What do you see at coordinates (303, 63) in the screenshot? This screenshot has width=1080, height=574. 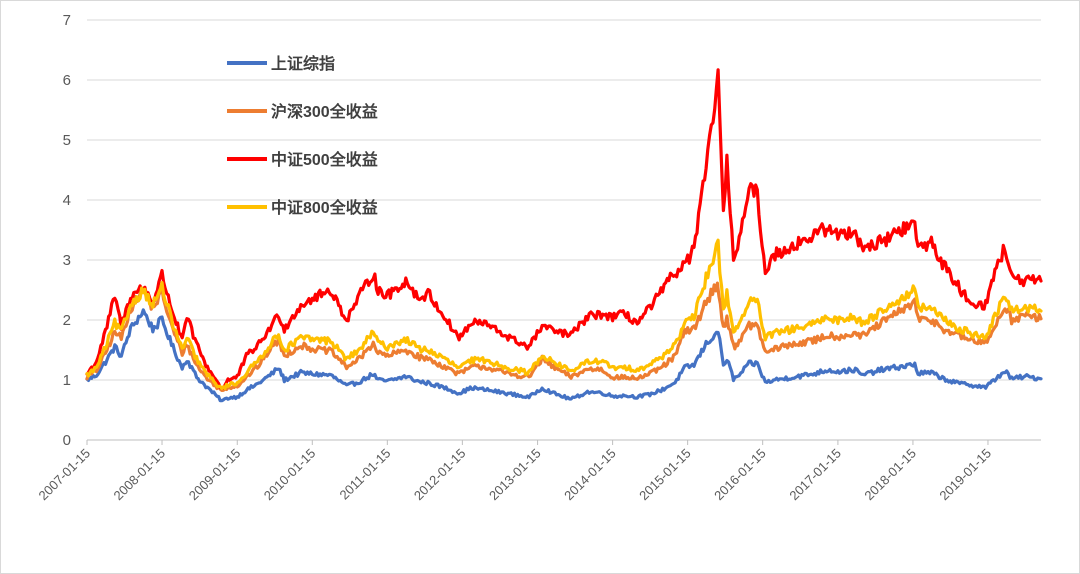 I see `legend-label: 上证综指` at bounding box center [303, 63].